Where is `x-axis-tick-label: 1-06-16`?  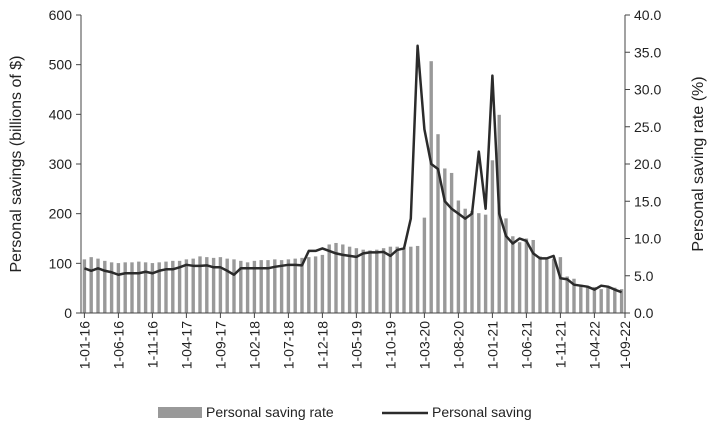 x-axis-tick-label: 1-06-16 is located at coordinates (118, 345).